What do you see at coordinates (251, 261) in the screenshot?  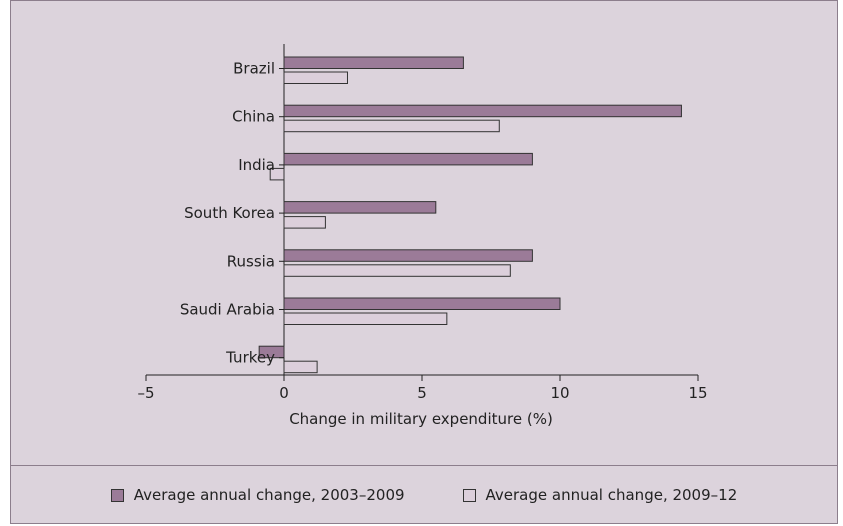 I see `category-label: Russia` at bounding box center [251, 261].